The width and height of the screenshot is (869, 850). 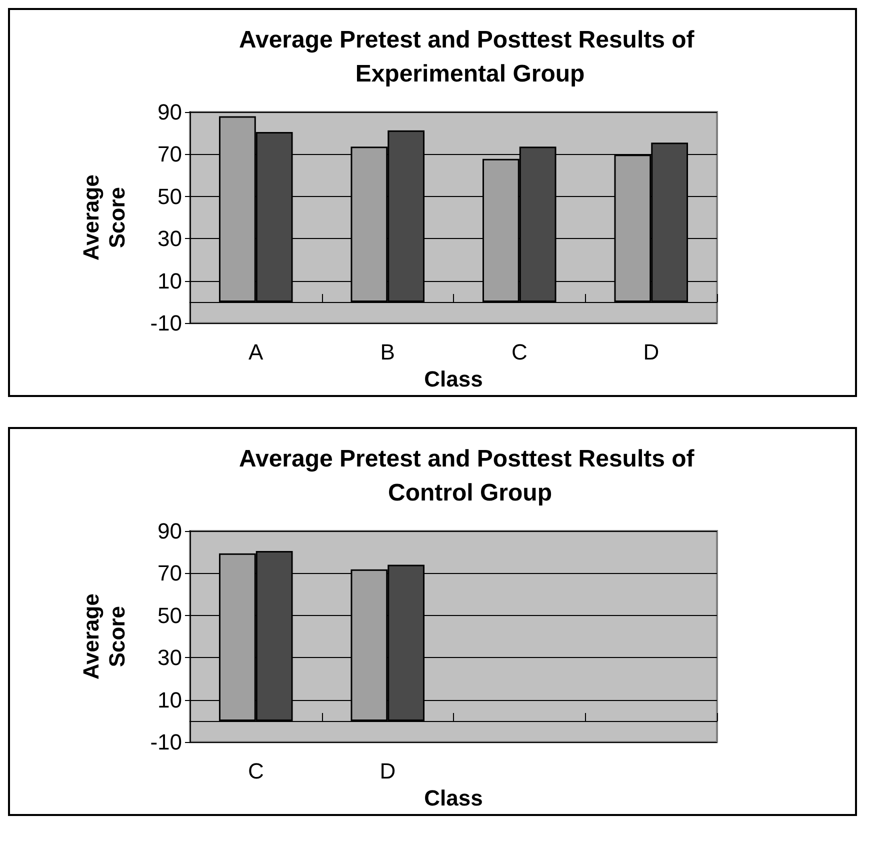 What do you see at coordinates (470, 57) in the screenshot?
I see `chart-title: Average Pretest and Posttest Results of Experimental Group` at bounding box center [470, 57].